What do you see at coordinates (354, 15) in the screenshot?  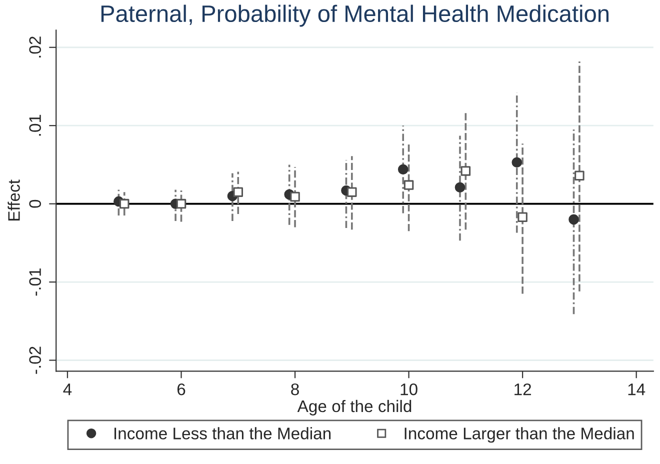 I see `chart-title: Paternal, Probability of Mental Health Medication` at bounding box center [354, 15].